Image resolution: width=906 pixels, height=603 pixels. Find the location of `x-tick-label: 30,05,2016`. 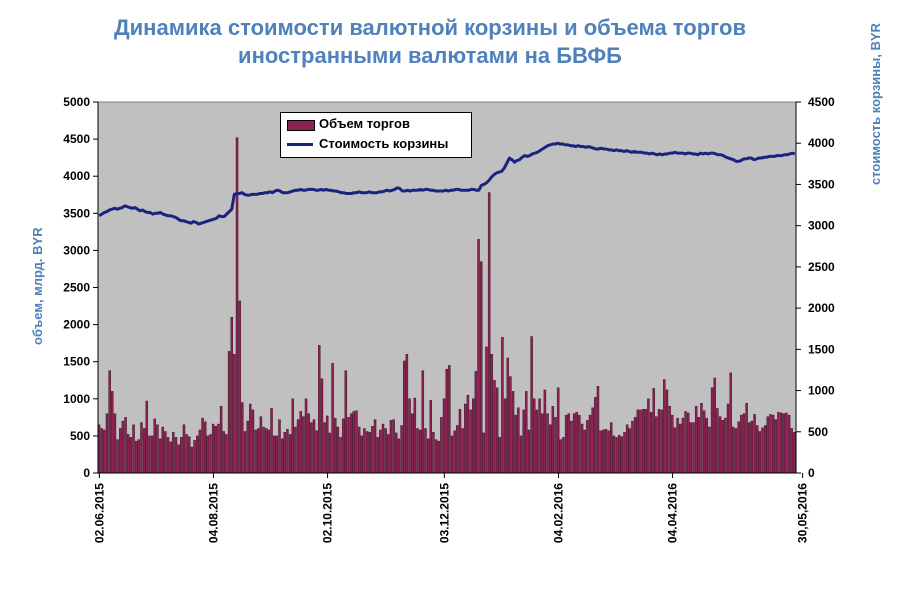

x-tick-label: 30,05,2016 is located at coordinates (803, 513).